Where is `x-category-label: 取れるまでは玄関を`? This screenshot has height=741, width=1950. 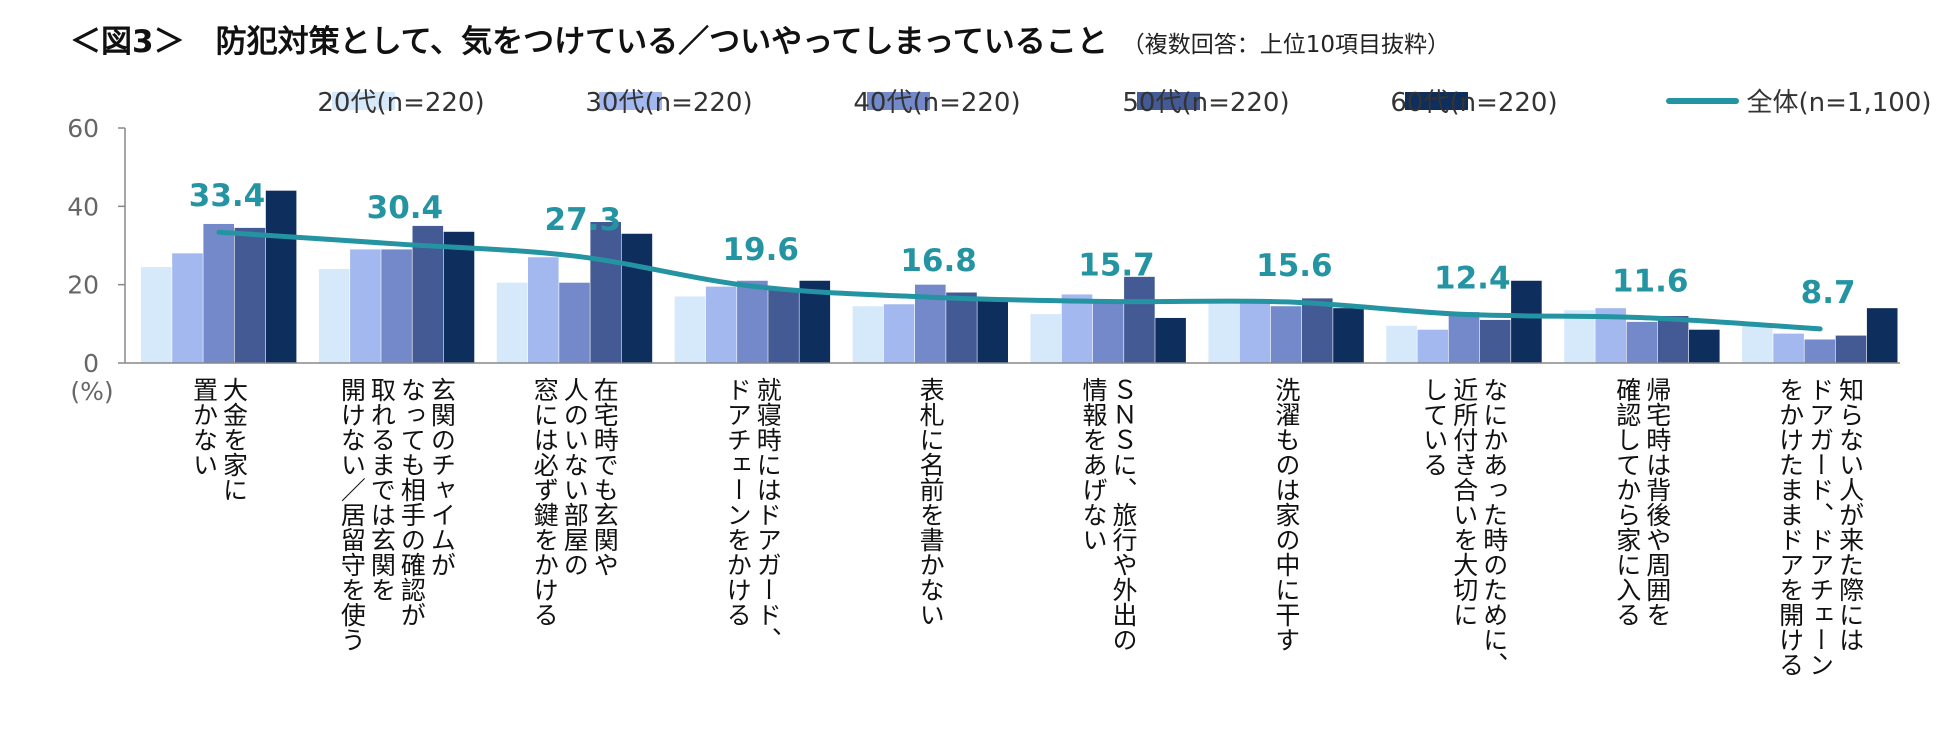
x-category-label: 取れるまでは玄関を is located at coordinates (381, 489).